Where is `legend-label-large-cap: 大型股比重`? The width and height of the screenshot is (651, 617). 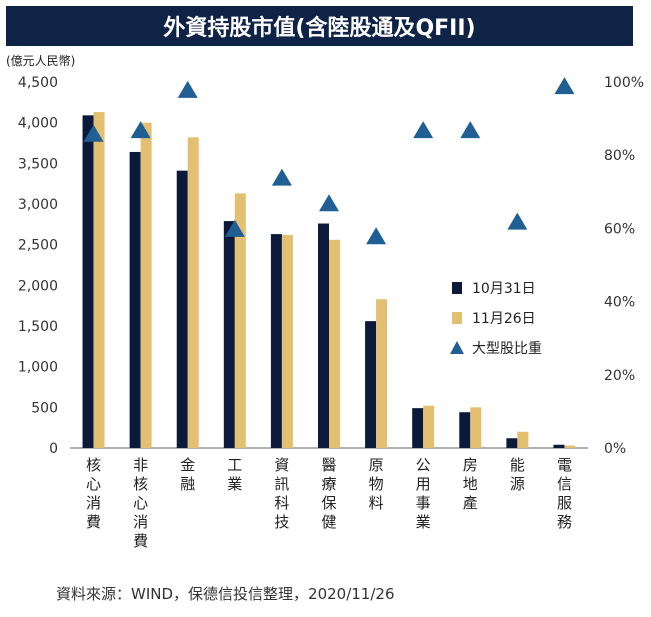 legend-label-large-cap: 大型股比重 is located at coordinates (507, 349).